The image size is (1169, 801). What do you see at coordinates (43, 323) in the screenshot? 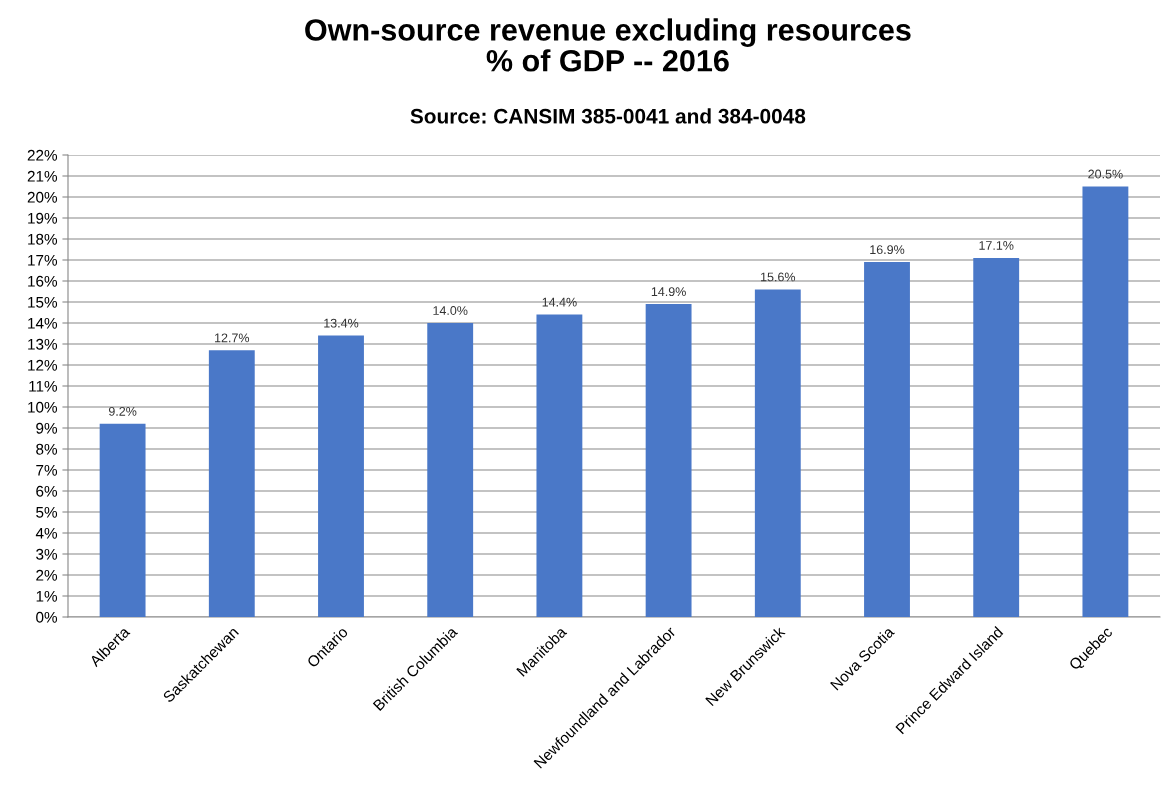
I see `y-tick-label: 14%` at bounding box center [43, 323].